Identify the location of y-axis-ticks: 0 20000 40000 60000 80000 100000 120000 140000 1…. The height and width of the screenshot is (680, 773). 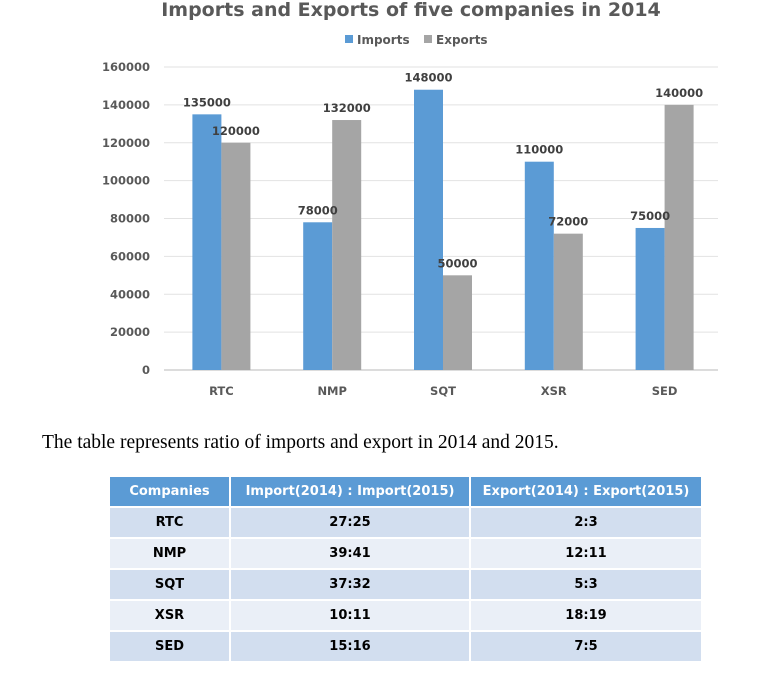
(126, 218).